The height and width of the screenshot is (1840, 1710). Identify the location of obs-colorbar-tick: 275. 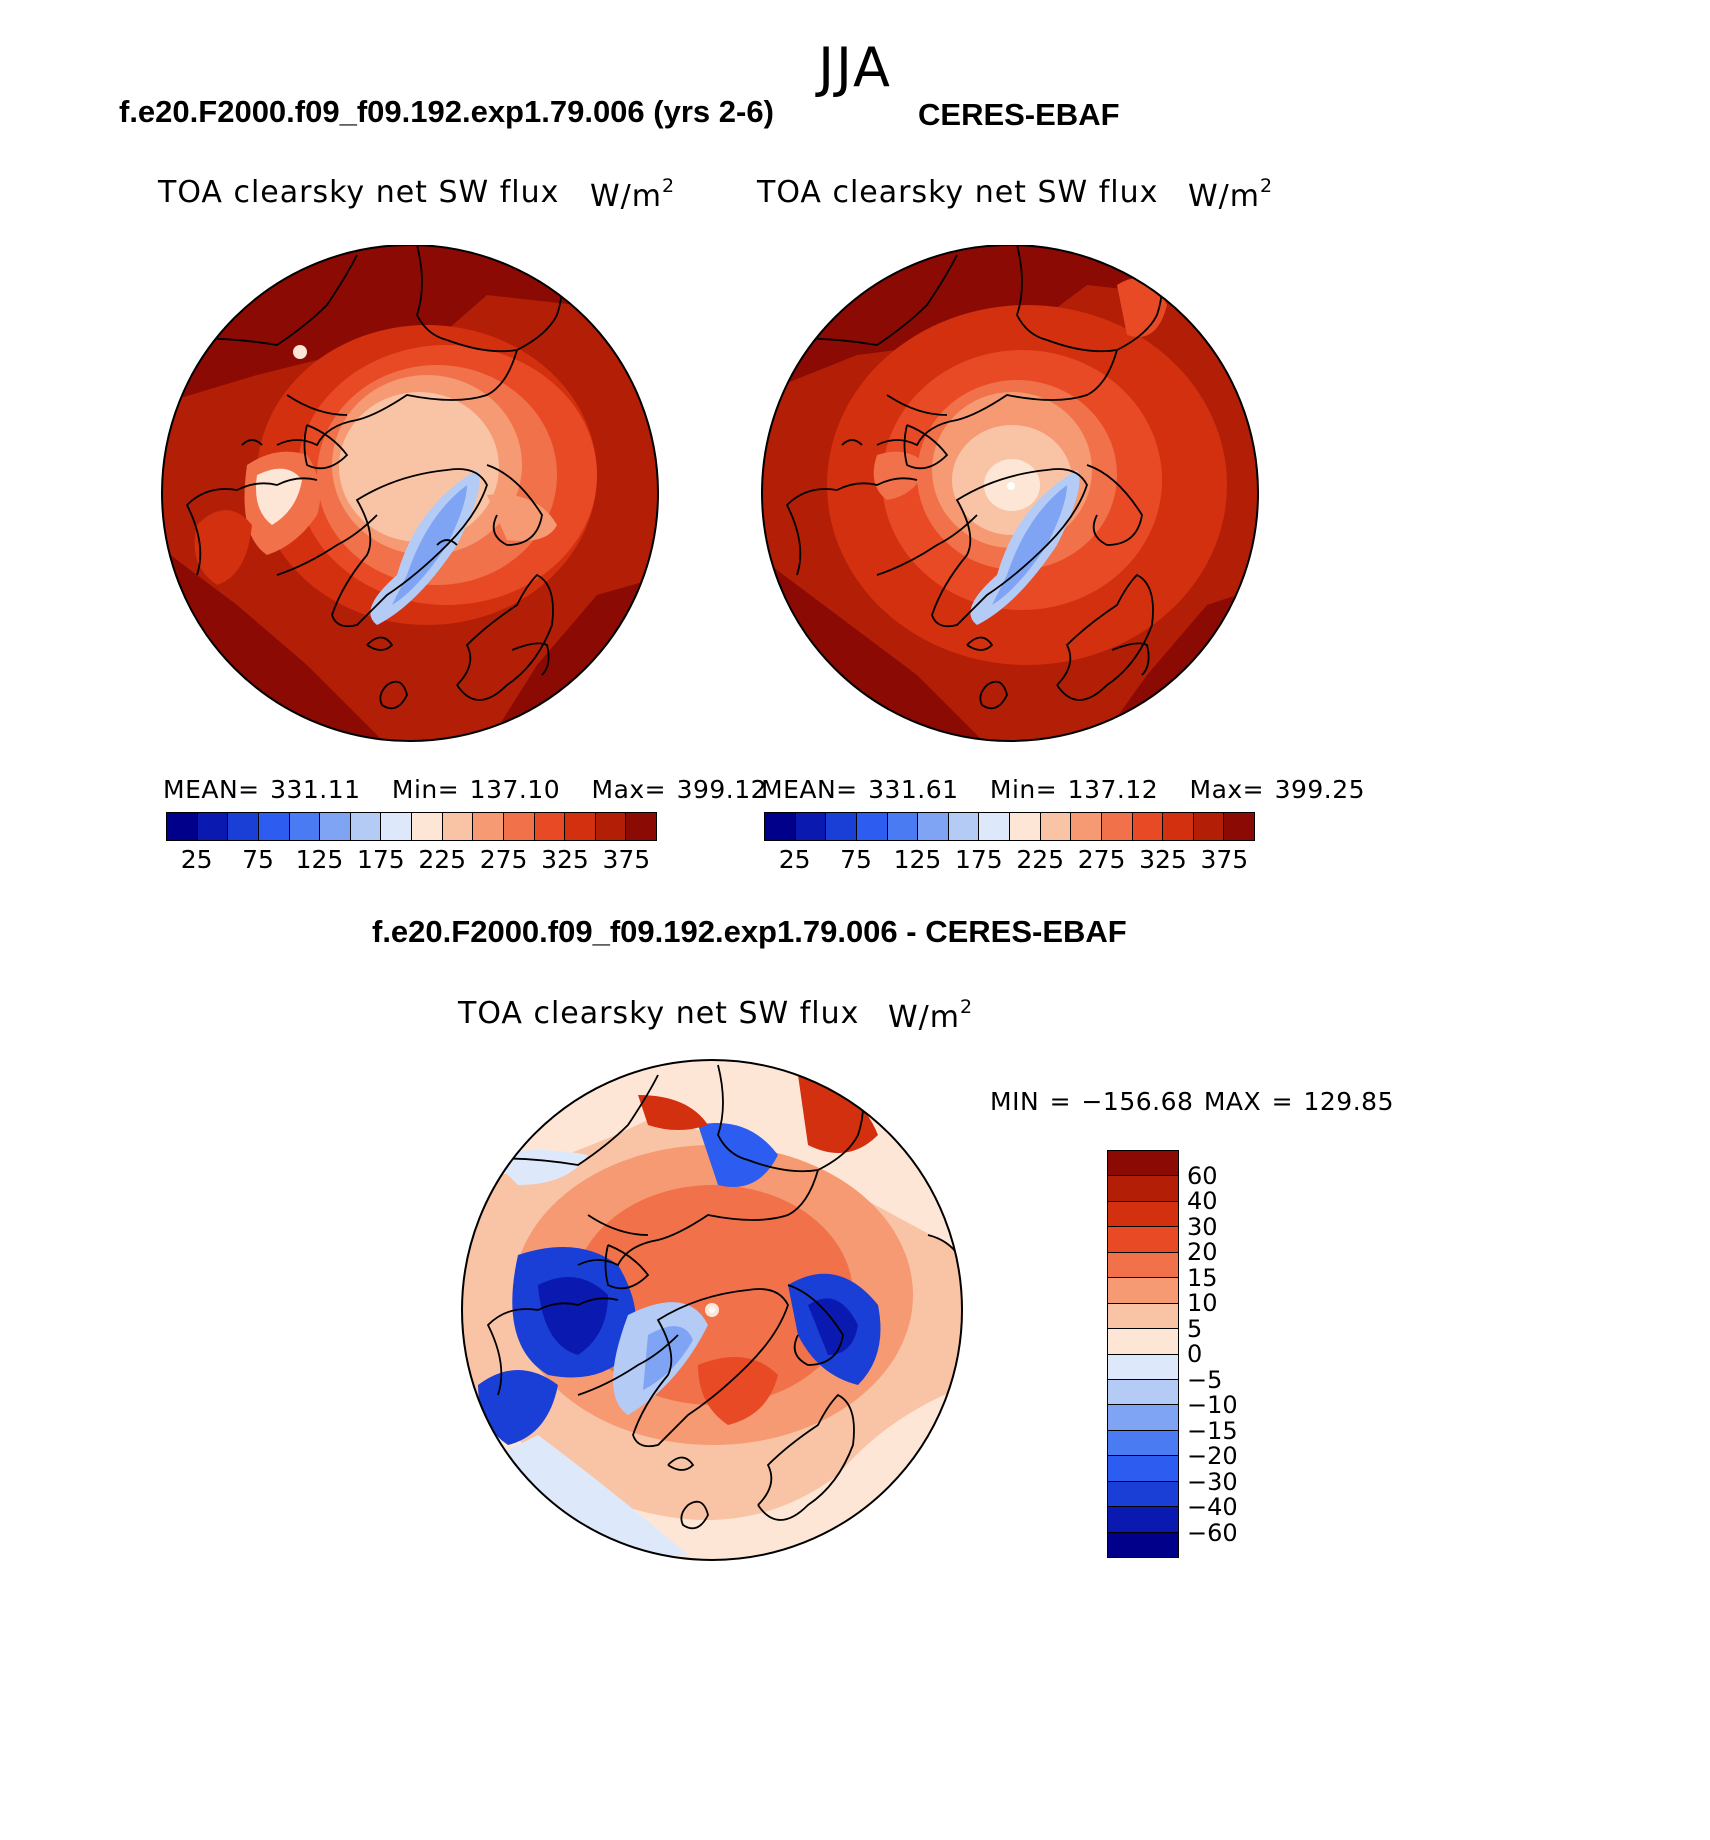
(1101, 859).